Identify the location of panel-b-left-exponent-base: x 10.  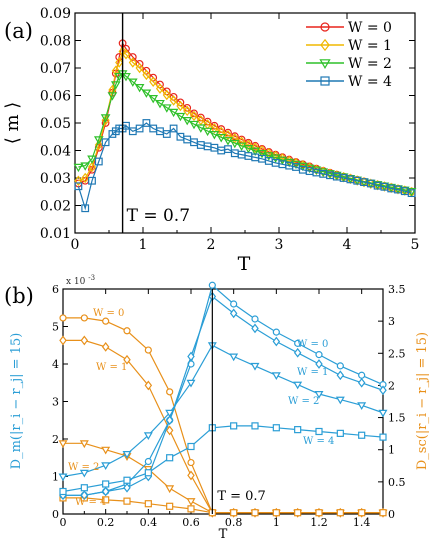
(76, 282).